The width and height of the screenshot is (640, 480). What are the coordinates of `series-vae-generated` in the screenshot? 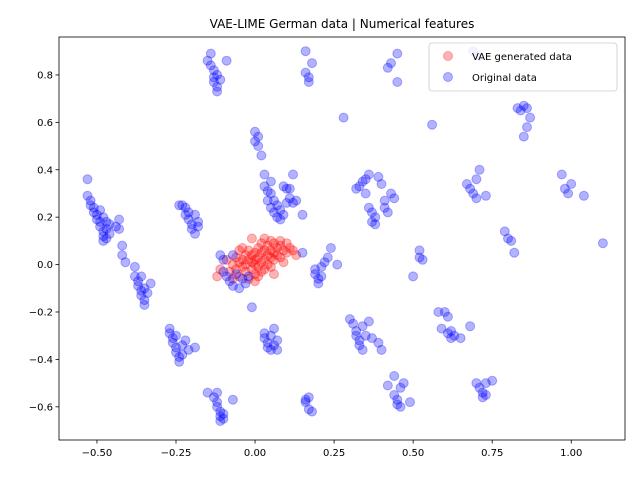 It's located at (257, 260).